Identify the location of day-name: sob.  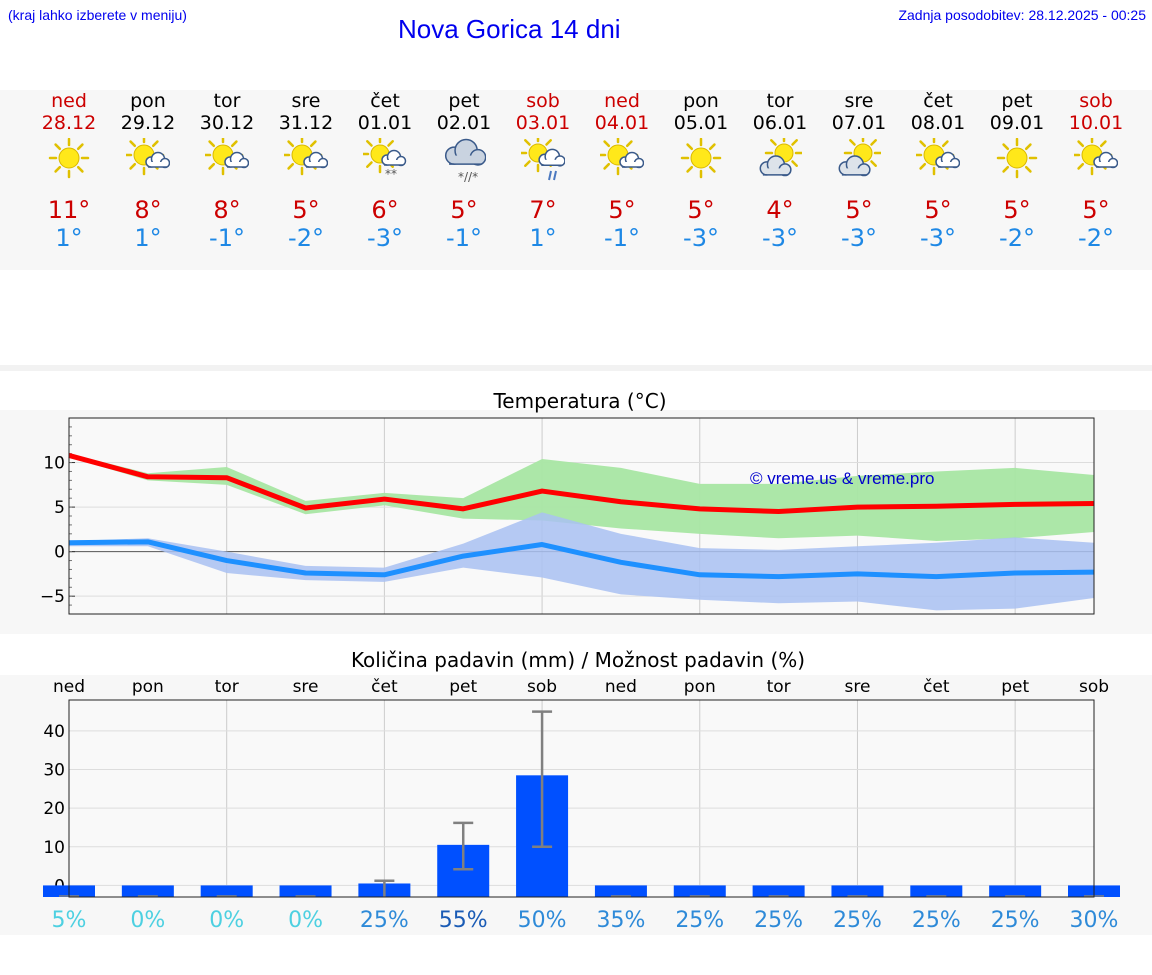
(1096, 101).